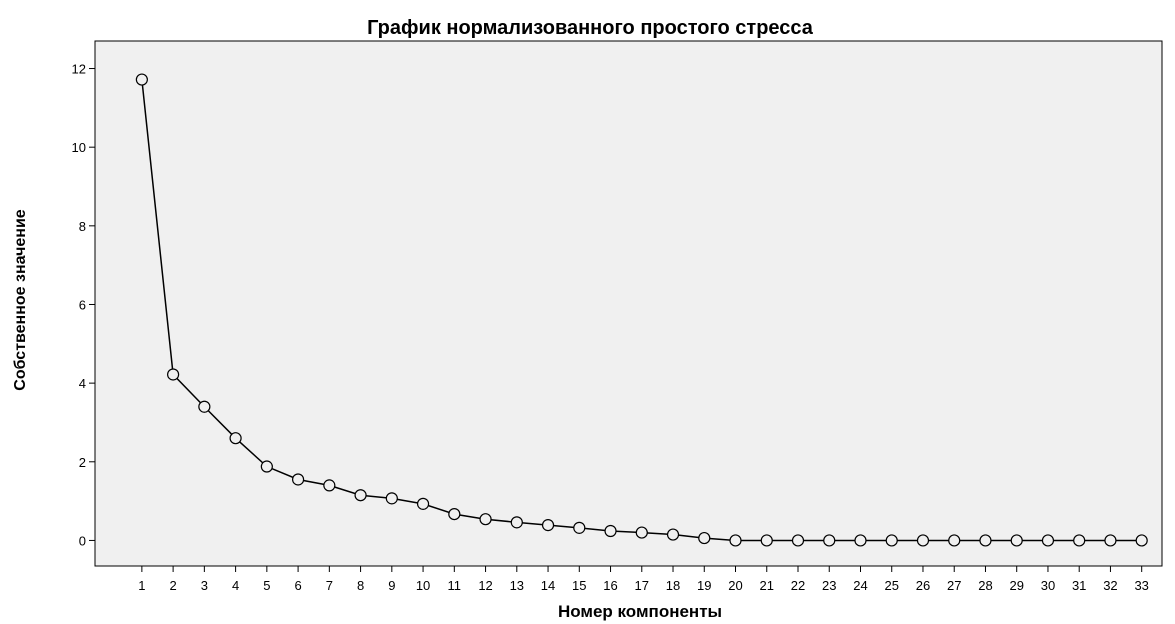 This screenshot has height=624, width=1175. I want to click on x-tick-label: 31, so click(1079, 585).